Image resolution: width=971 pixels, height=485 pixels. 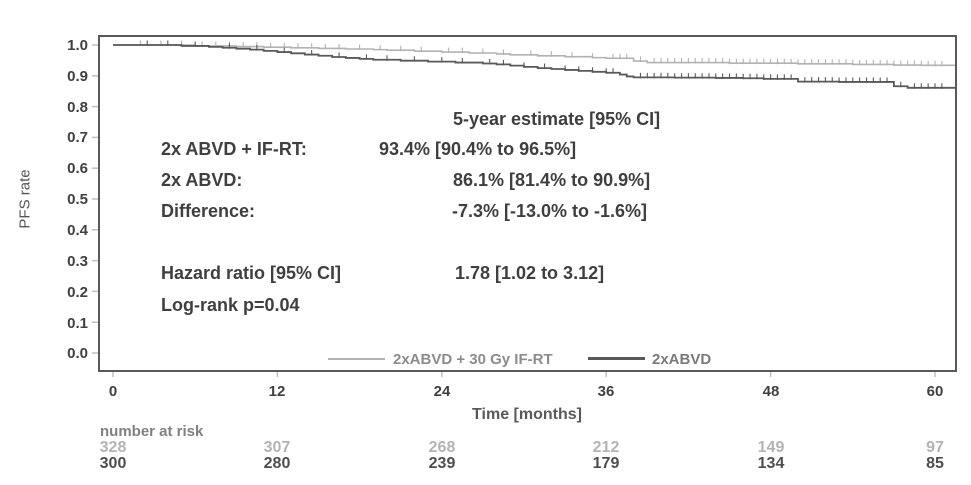 What do you see at coordinates (473, 359) in the screenshot?
I see `legend-label-ifrt: 2xABVD + 30 Gy IF-RT` at bounding box center [473, 359].